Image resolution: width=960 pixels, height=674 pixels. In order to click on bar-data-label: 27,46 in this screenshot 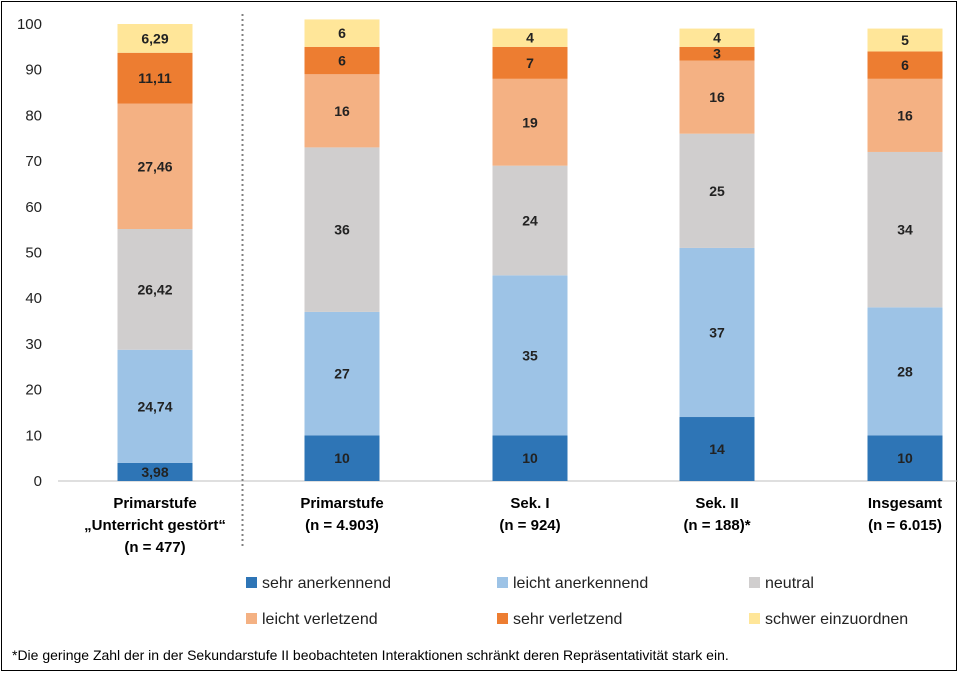, I will do `click(154, 166)`.